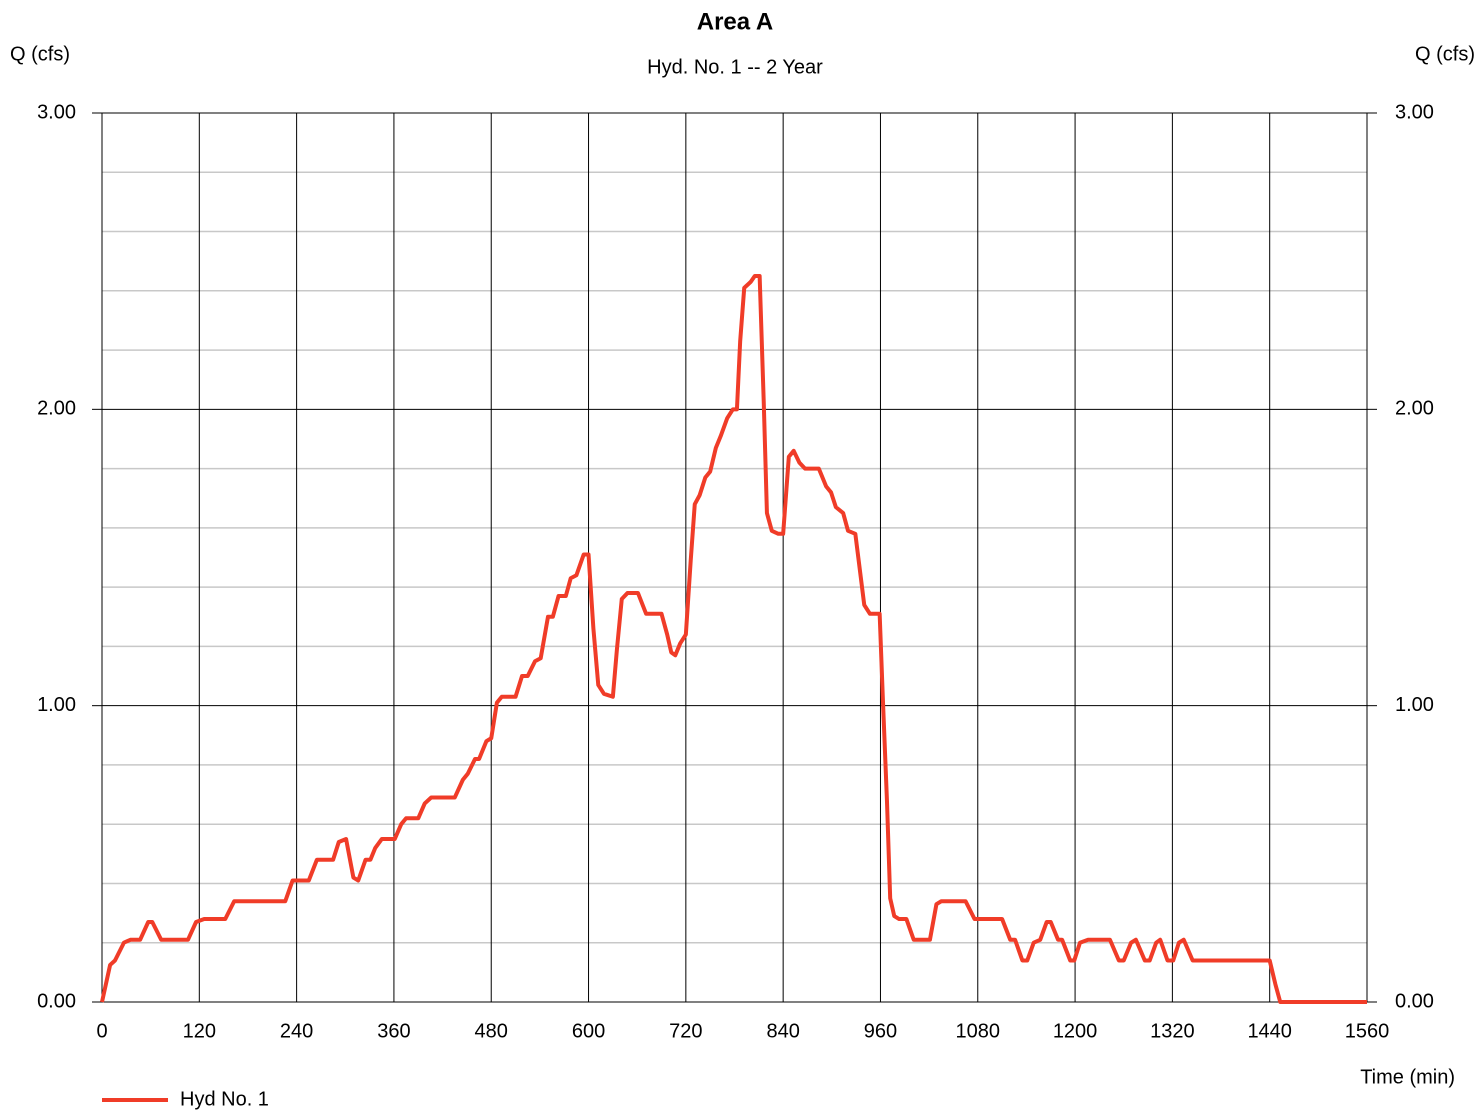 This screenshot has height=1114, width=1481. What do you see at coordinates (1172, 1031) in the screenshot?
I see `x-tick-label: 1320` at bounding box center [1172, 1031].